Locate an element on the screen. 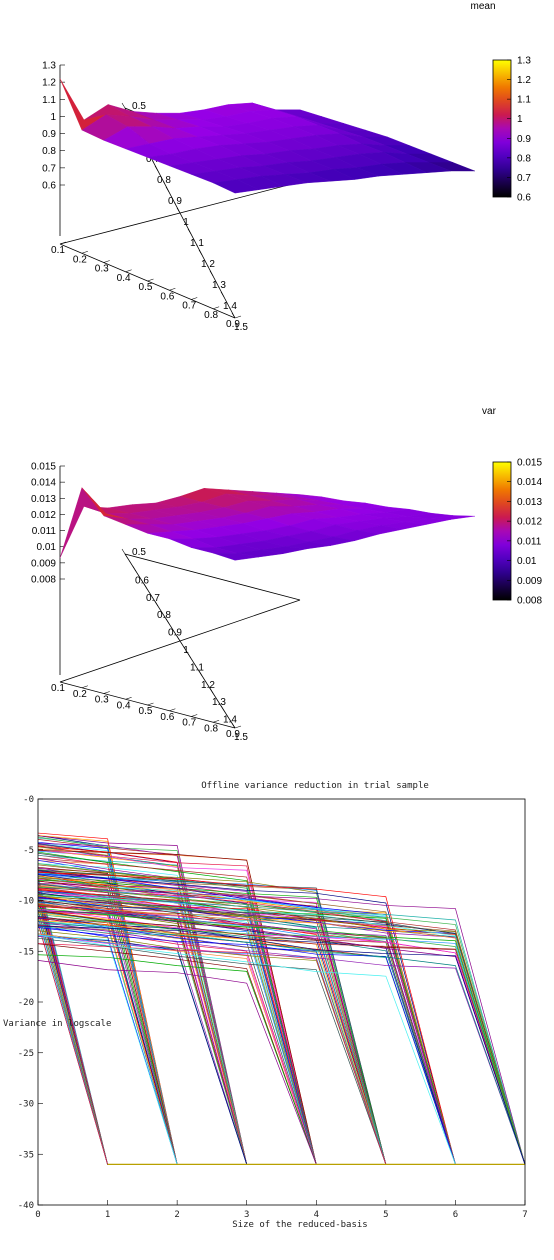  x-tick-label: 0.5 is located at coordinates (146, 711).